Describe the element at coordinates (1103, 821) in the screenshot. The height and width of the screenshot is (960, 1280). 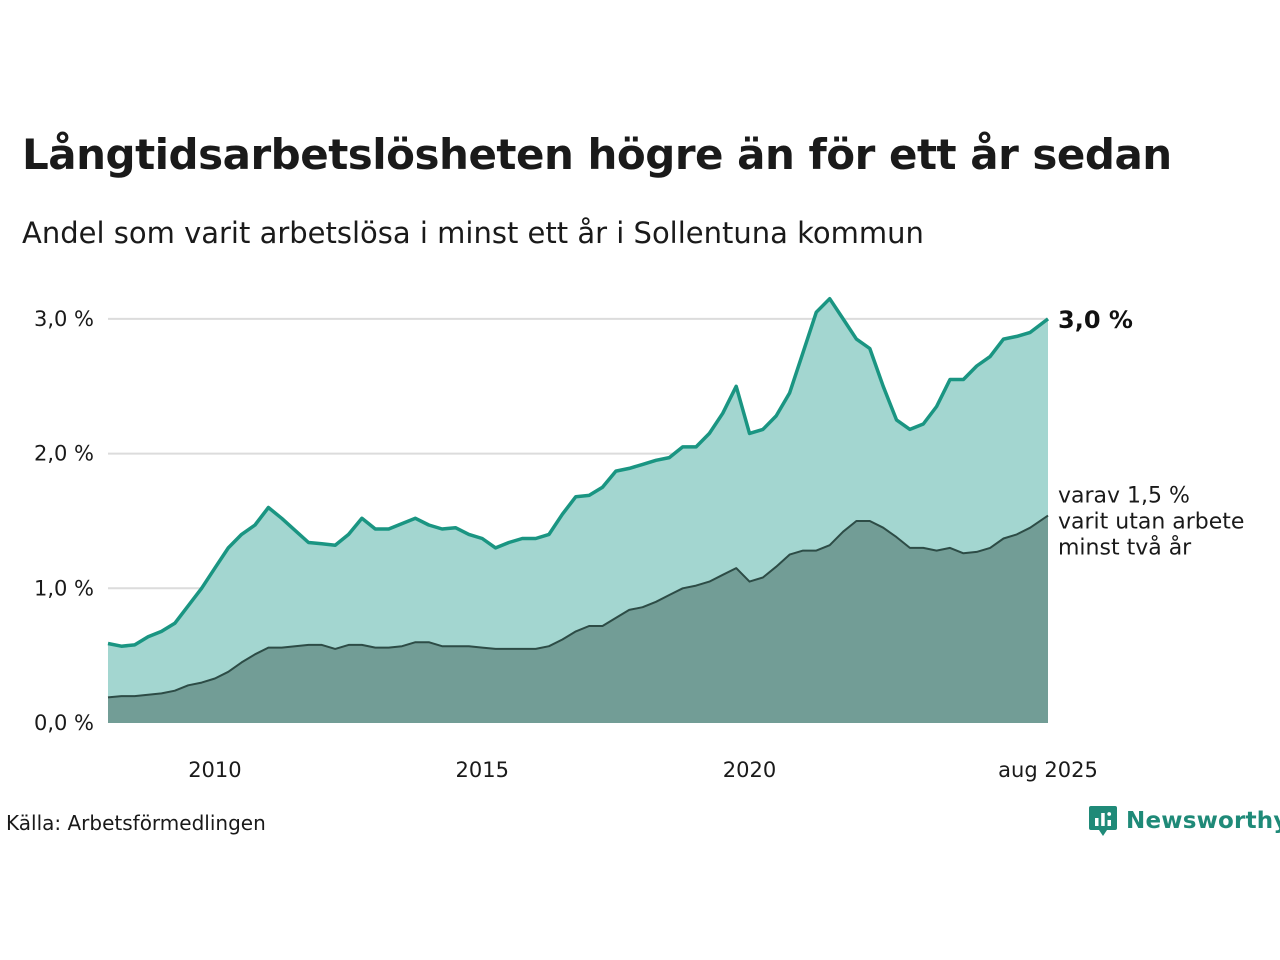
I see `newsworthy-icon` at that location.